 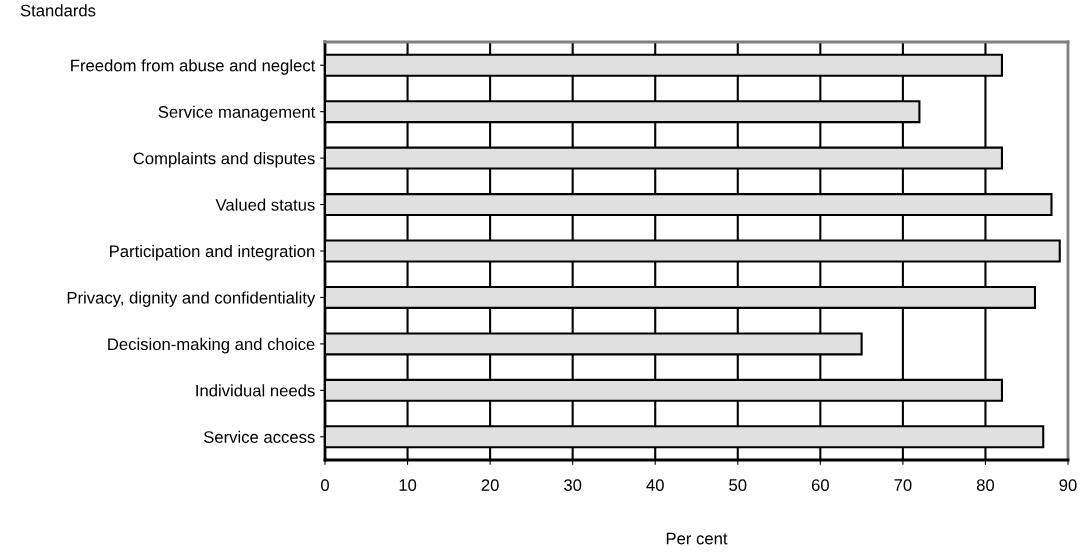 I want to click on x-tick-label: 50, so click(x=738, y=485).